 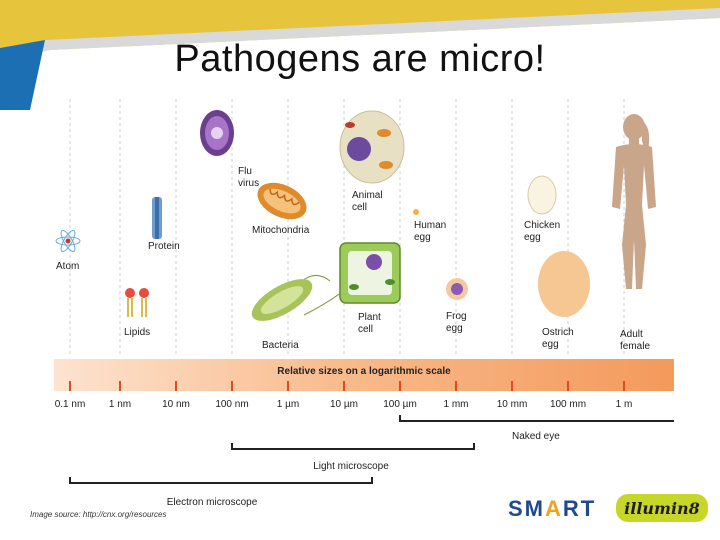 I want to click on illumin8-logo: illumin8, so click(x=662, y=508).